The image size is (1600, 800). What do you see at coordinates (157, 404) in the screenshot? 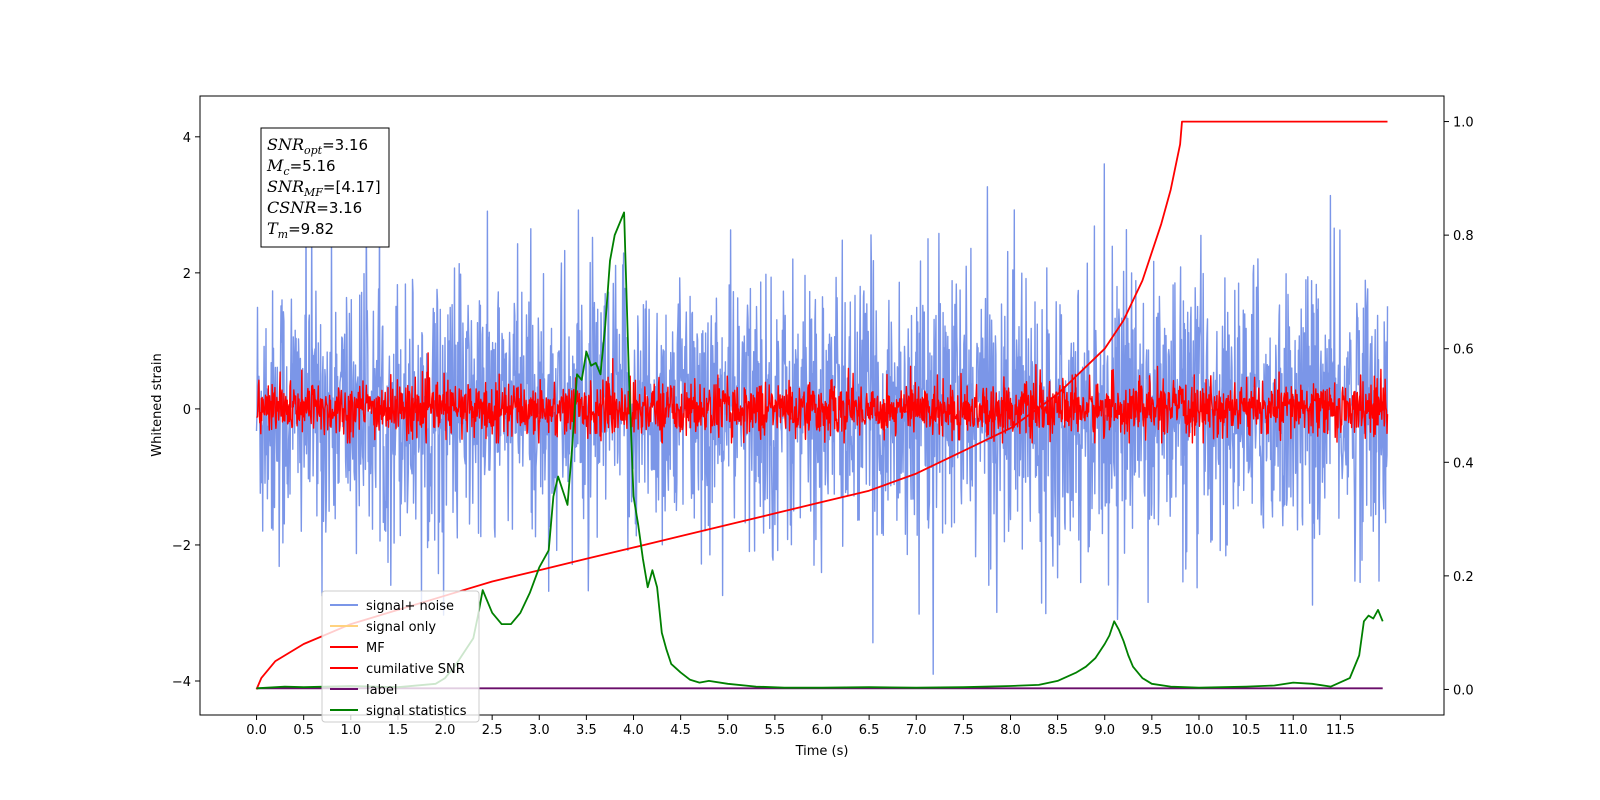
I see `y-axis-label: Whitened strain` at bounding box center [157, 404].